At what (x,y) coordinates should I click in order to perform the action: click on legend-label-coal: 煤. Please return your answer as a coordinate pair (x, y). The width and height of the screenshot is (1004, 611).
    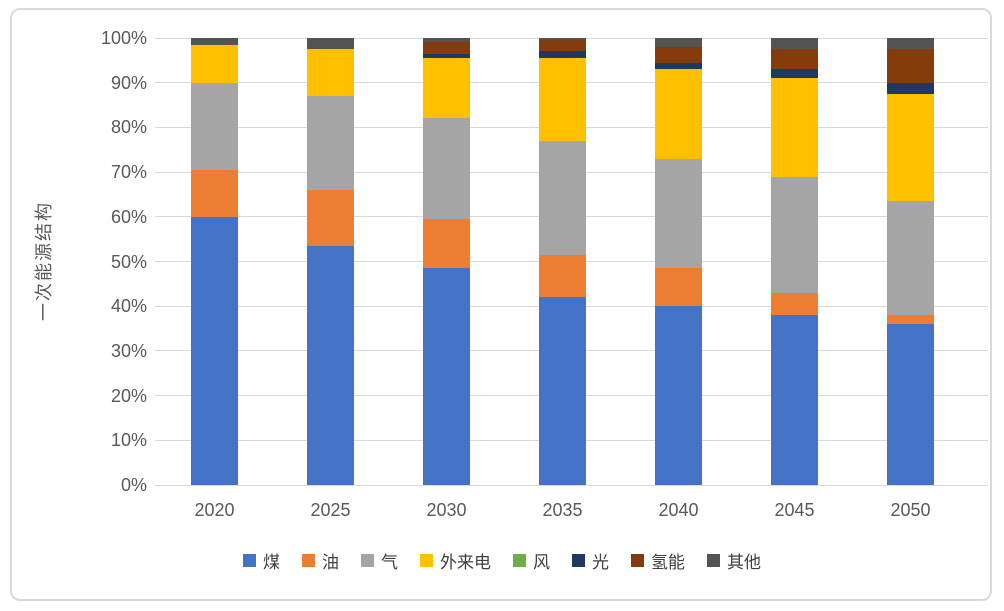
    Looking at the image, I should click on (271, 562).